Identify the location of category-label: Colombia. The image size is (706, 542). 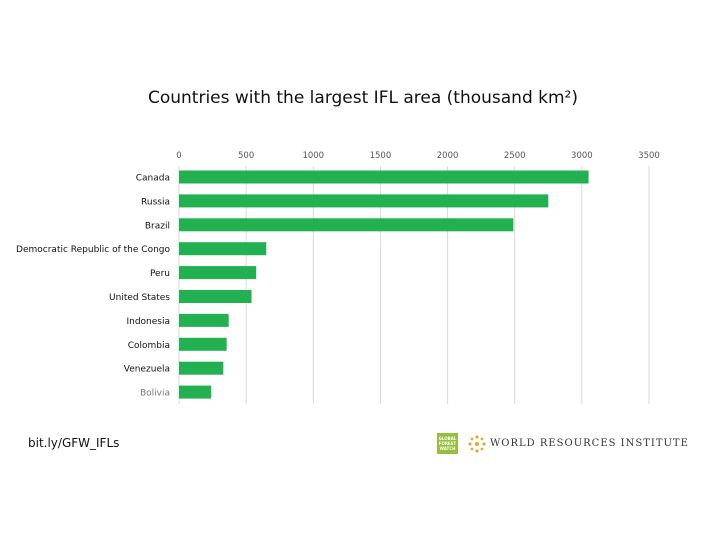
(149, 346).